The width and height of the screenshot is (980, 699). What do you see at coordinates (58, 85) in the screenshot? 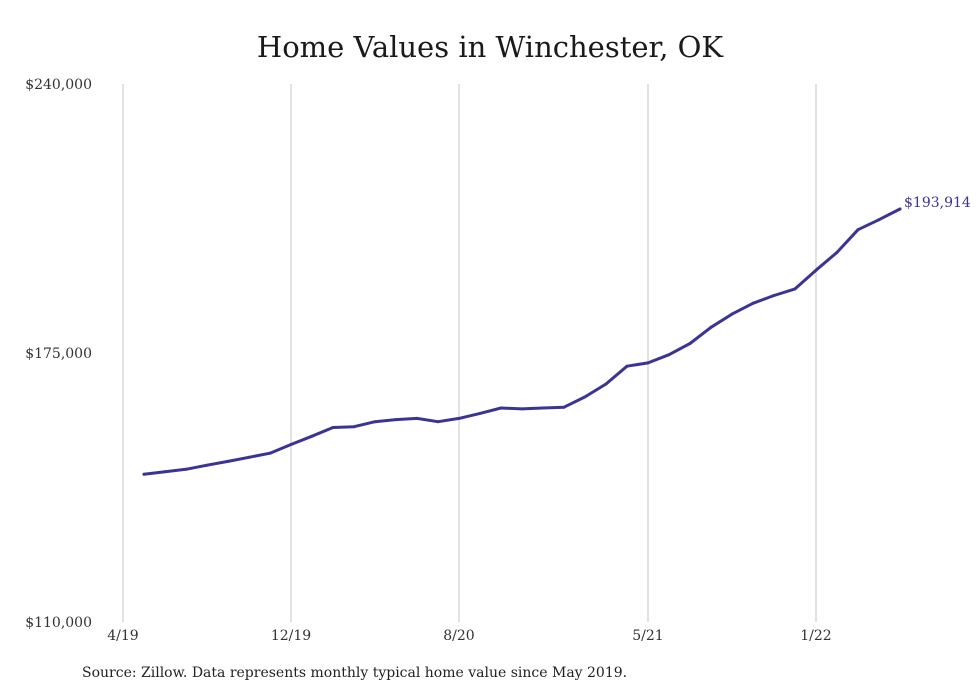
I see `y-tick-label: $240,000` at bounding box center [58, 85].